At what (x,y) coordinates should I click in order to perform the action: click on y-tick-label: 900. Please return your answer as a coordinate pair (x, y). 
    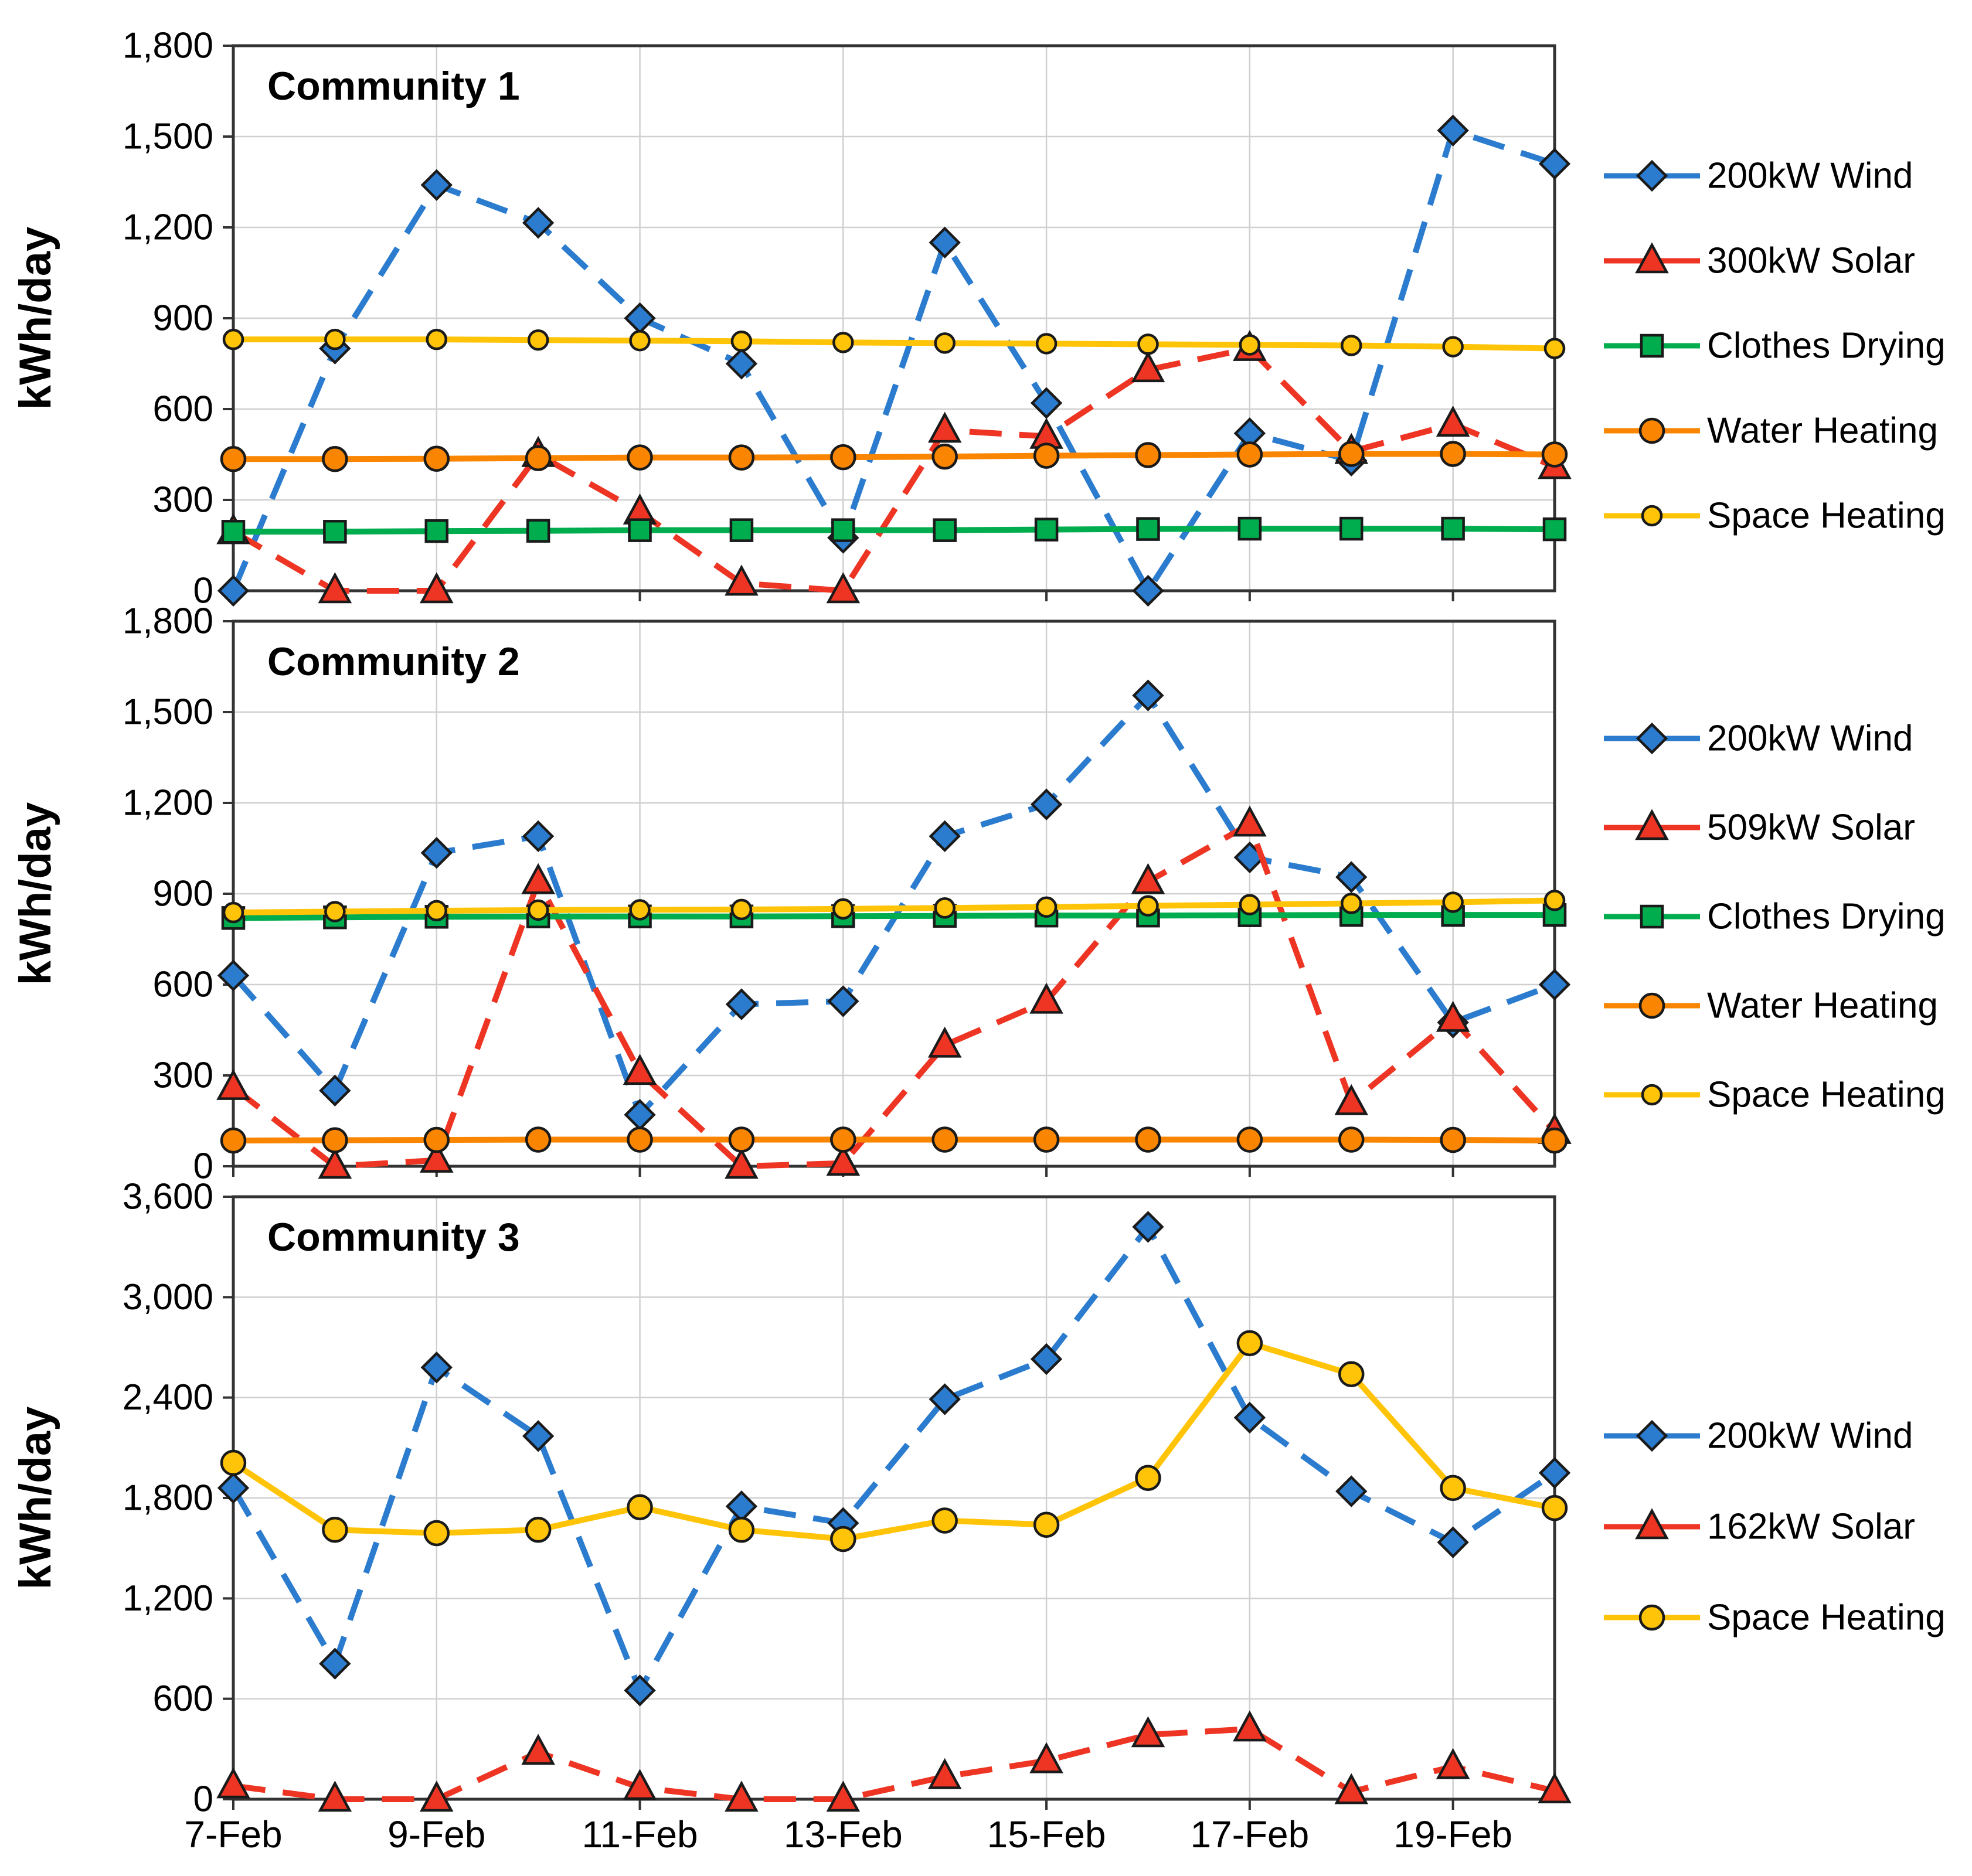
    Looking at the image, I should click on (183, 894).